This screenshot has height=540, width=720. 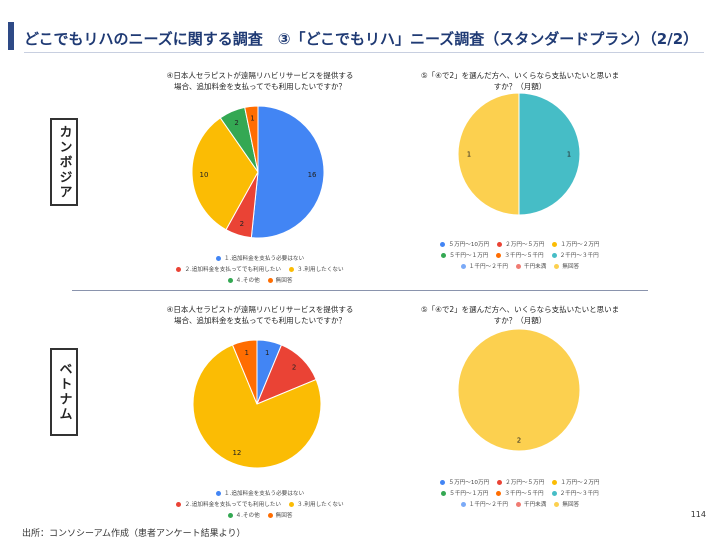 I want to click on slice-value-label: 16, so click(x=312, y=175).